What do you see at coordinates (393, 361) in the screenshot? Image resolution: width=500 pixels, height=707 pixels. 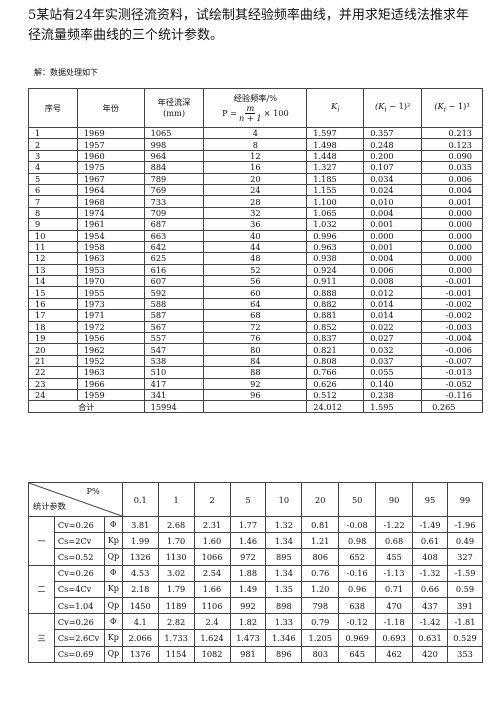 I see `cell-ki-squared: 0.037` at bounding box center [393, 361].